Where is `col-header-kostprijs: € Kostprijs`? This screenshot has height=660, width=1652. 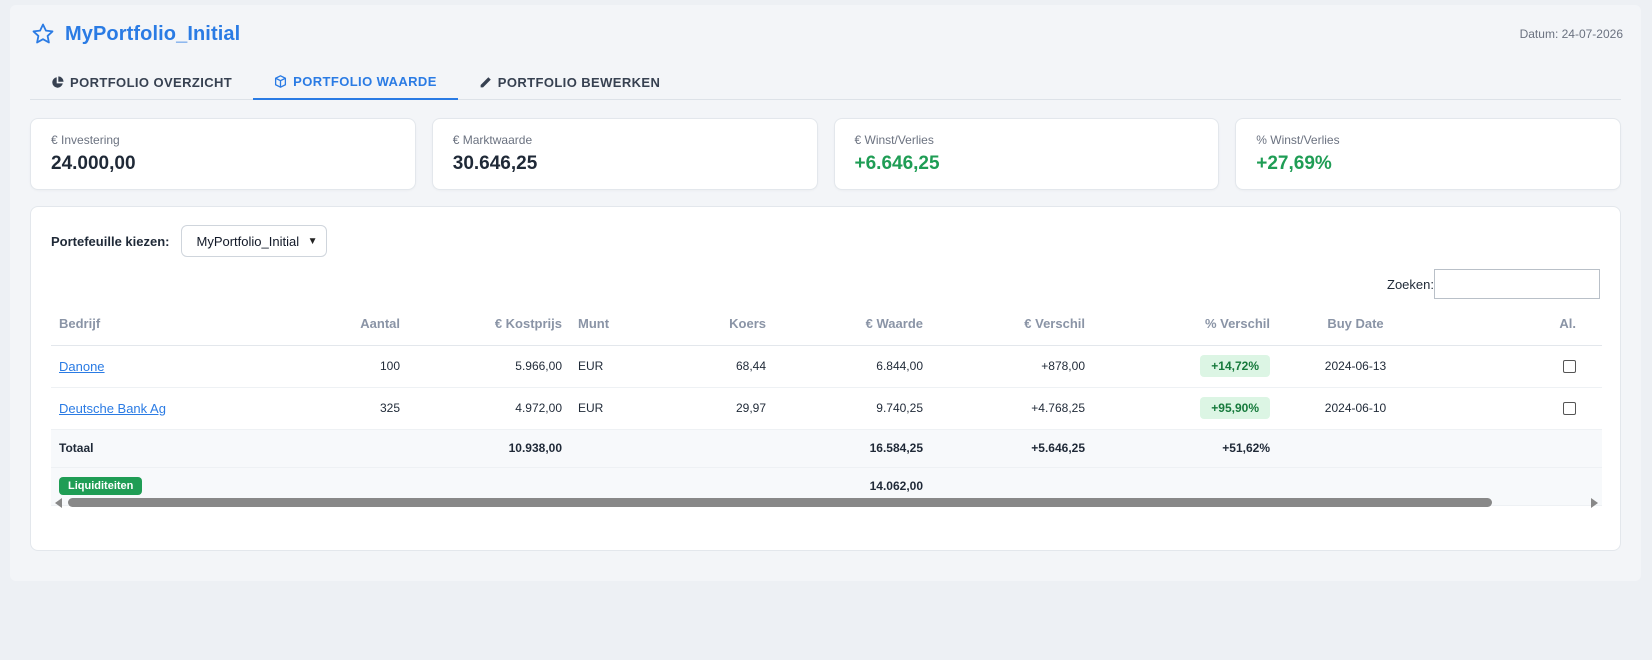 col-header-kostprijs: € Kostprijs is located at coordinates (489, 324).